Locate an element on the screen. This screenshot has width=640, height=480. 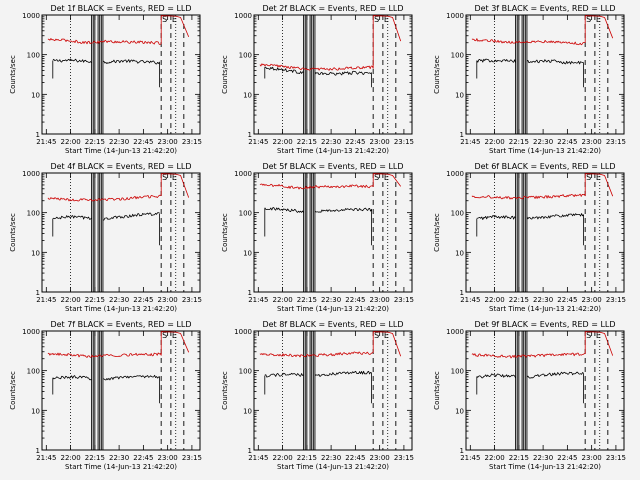
panel-title: Det 7f BLACK = Events, RED = LLD is located at coordinates (120, 324).